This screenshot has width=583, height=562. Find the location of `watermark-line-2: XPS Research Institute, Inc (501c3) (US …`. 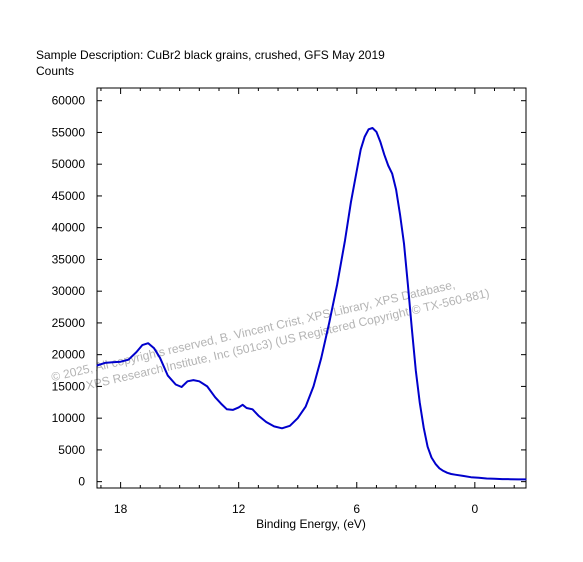

watermark-line-2: XPS Research Institute, Inc (501c3) (US … is located at coordinates (288, 339).